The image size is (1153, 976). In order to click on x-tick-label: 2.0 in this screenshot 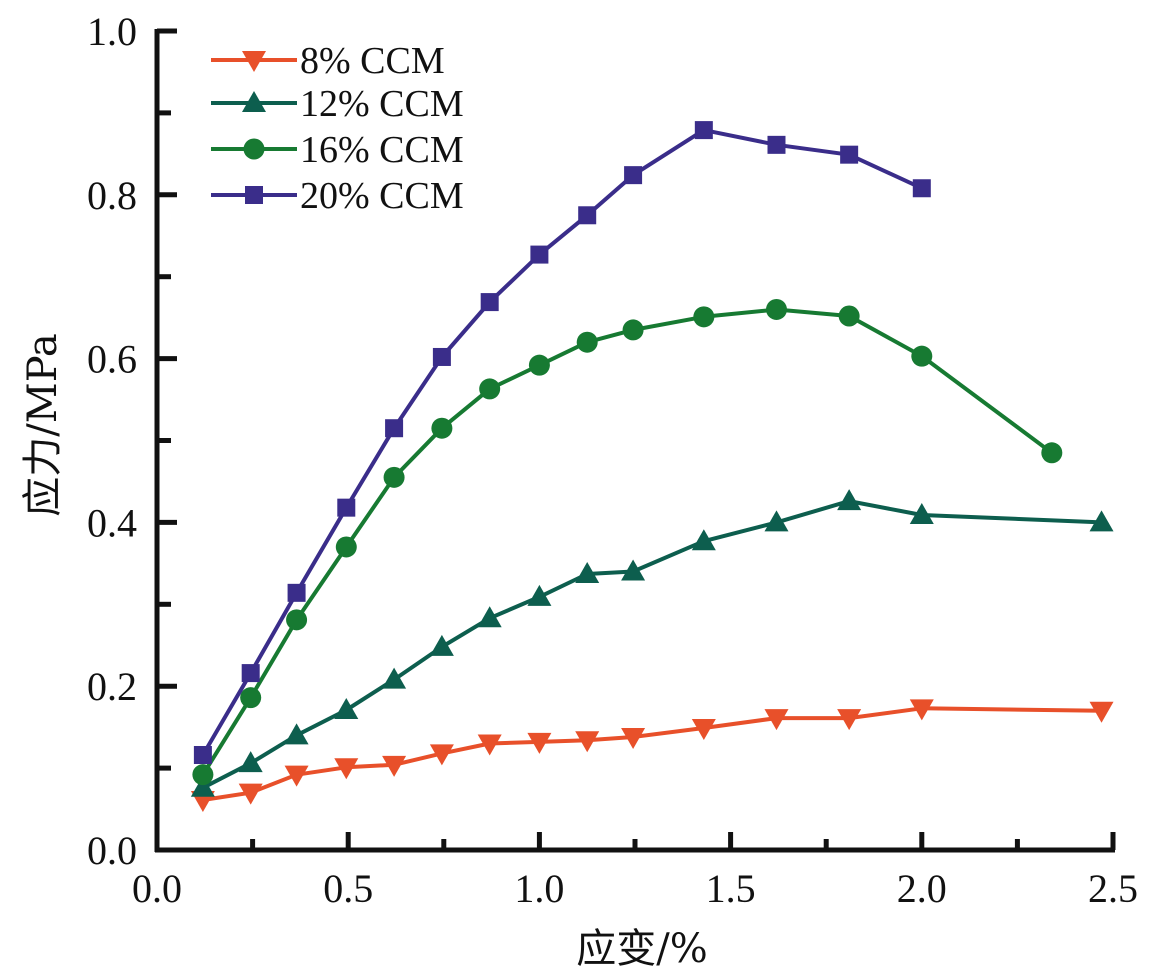, I will do `click(922, 888)`.